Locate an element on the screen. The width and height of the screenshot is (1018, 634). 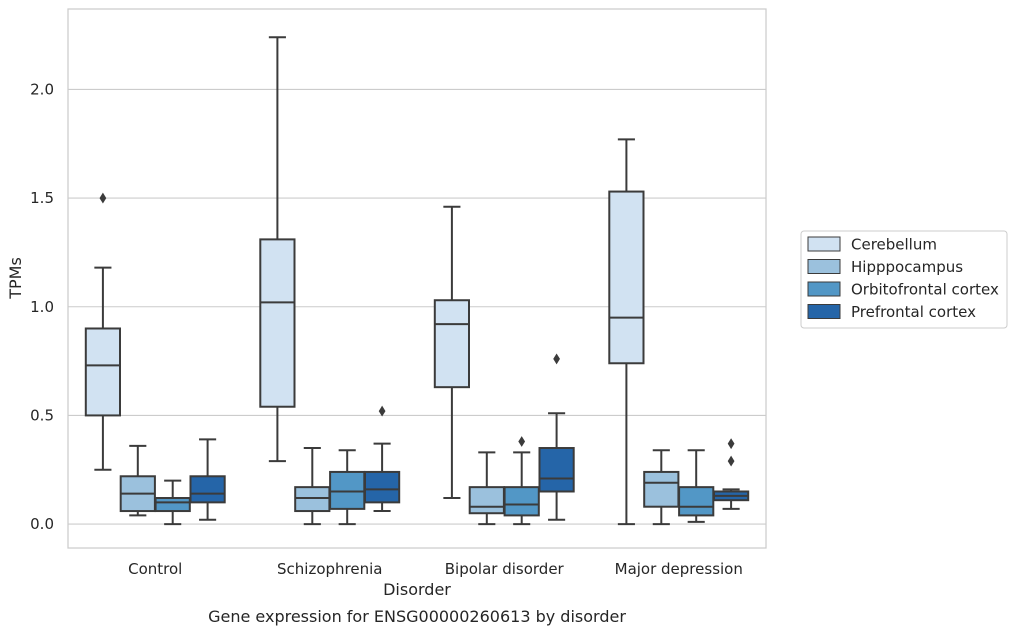
y-tick-label: 1.0 is located at coordinates (42, 307).